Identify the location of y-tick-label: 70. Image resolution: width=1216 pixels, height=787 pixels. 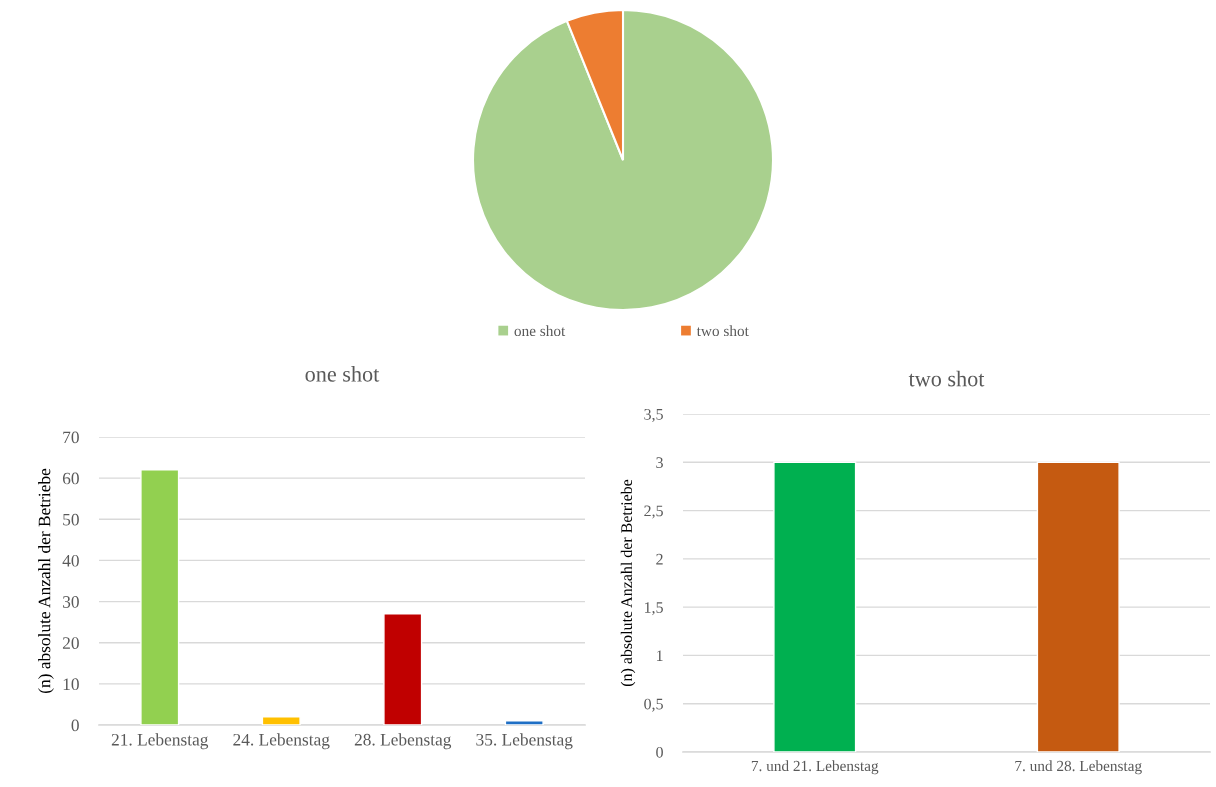
(71, 437).